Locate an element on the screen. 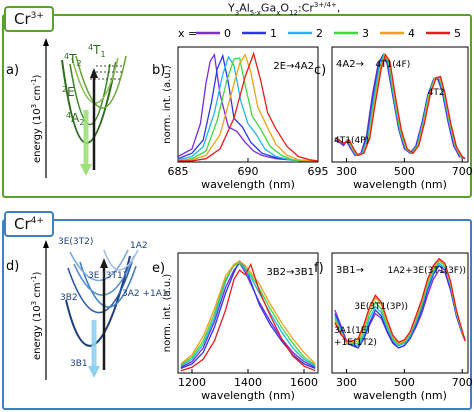 The height and width of the screenshot is (412, 474). panel-f-xtick-label: 500 is located at coordinates (404, 382).